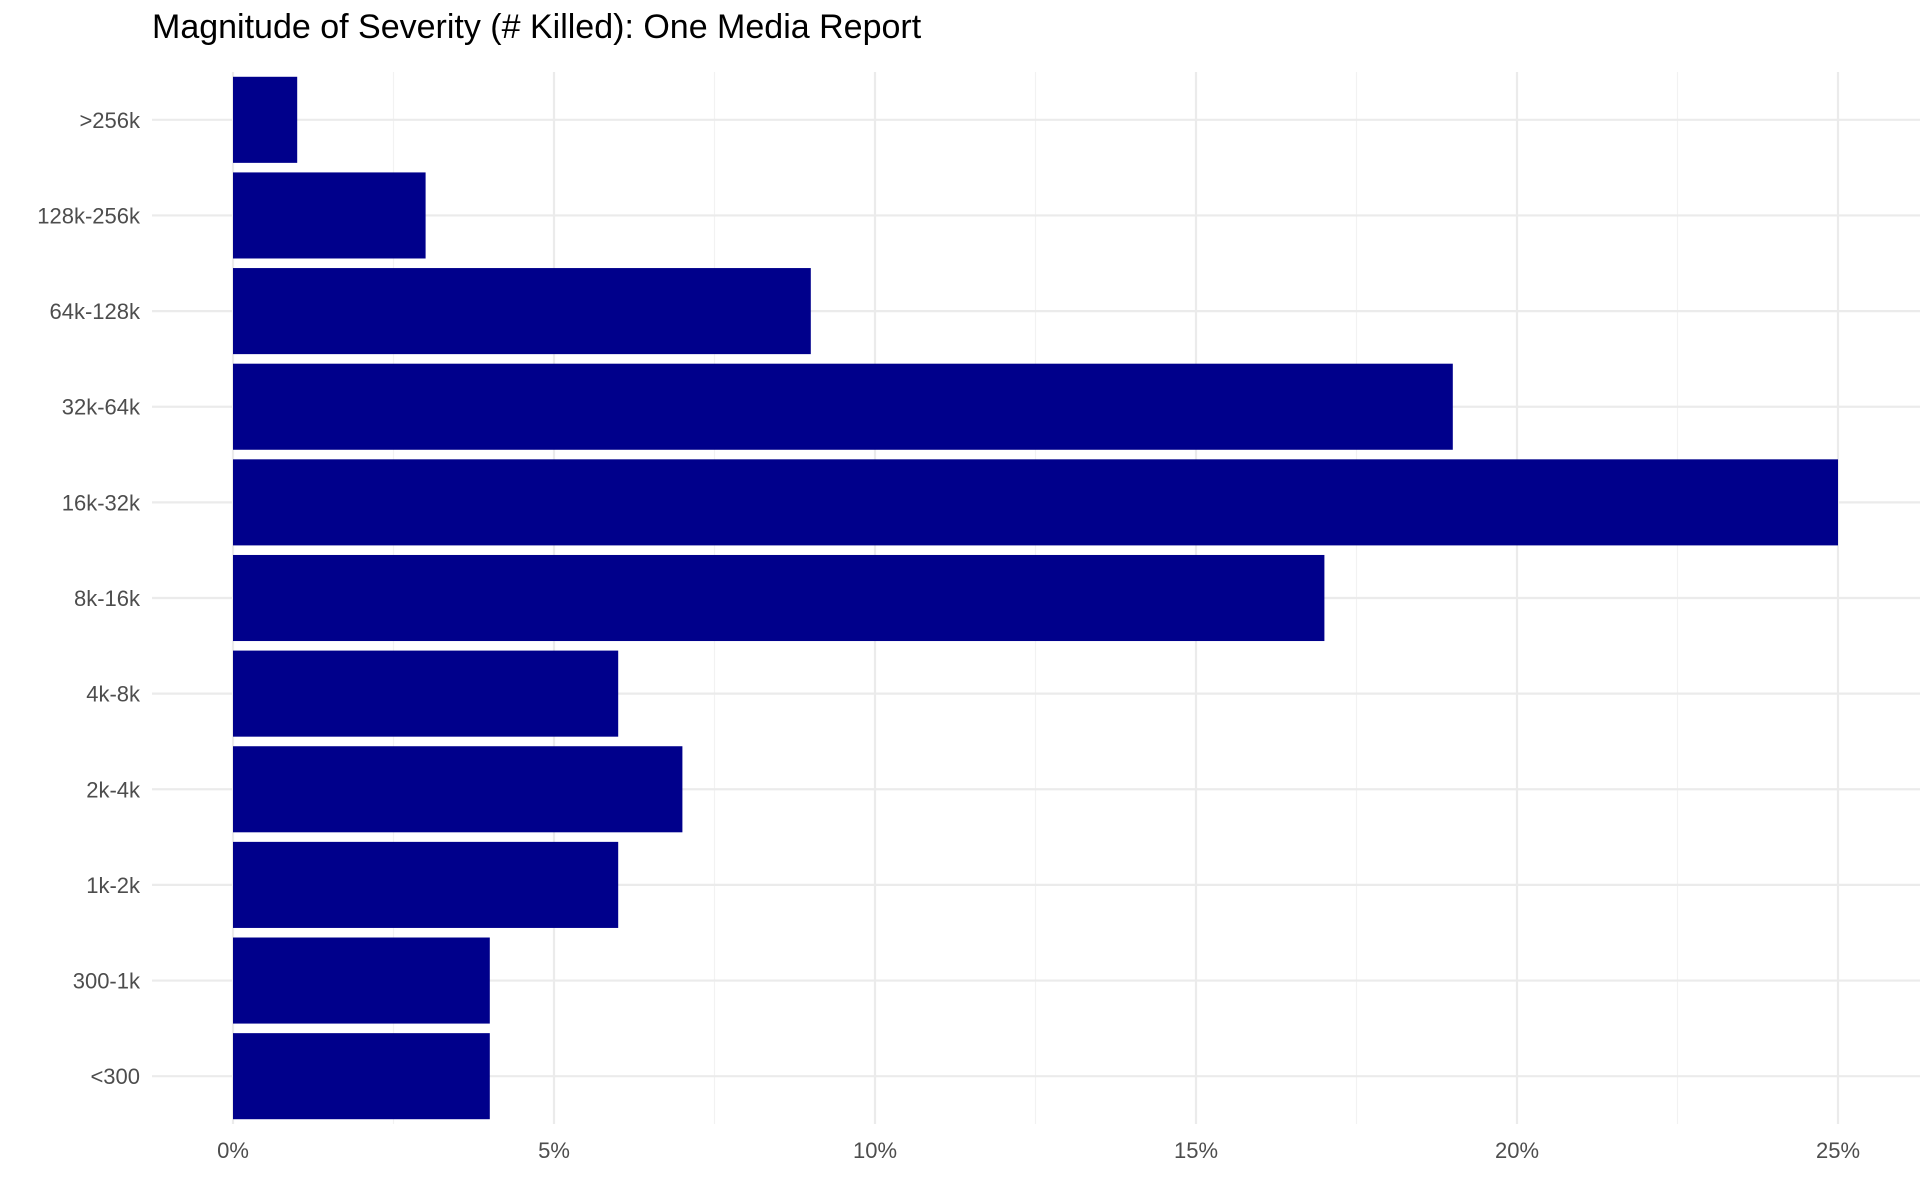 Image resolution: width=1920 pixels, height=1186 pixels. What do you see at coordinates (875, 1150) in the screenshot?
I see `x-tick-label: 10%` at bounding box center [875, 1150].